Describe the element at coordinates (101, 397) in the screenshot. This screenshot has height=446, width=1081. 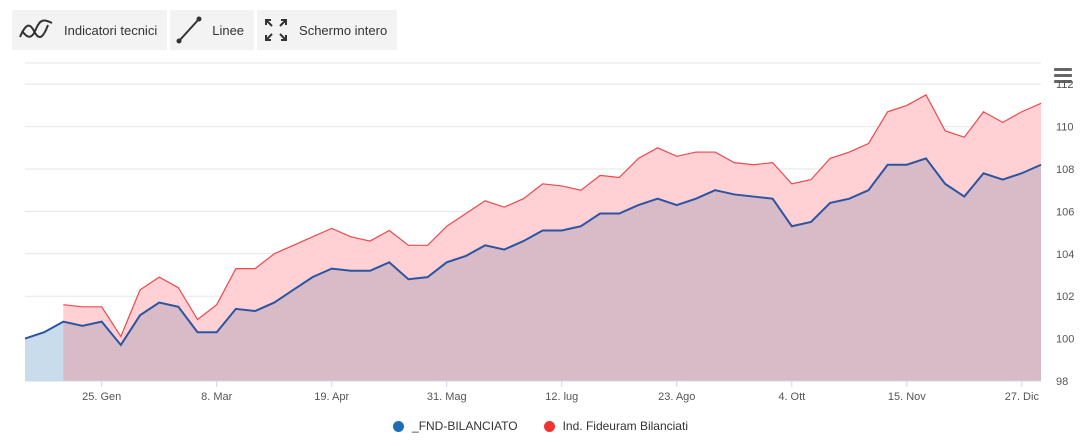
I see `x-tick-label: 25. Gen` at that location.